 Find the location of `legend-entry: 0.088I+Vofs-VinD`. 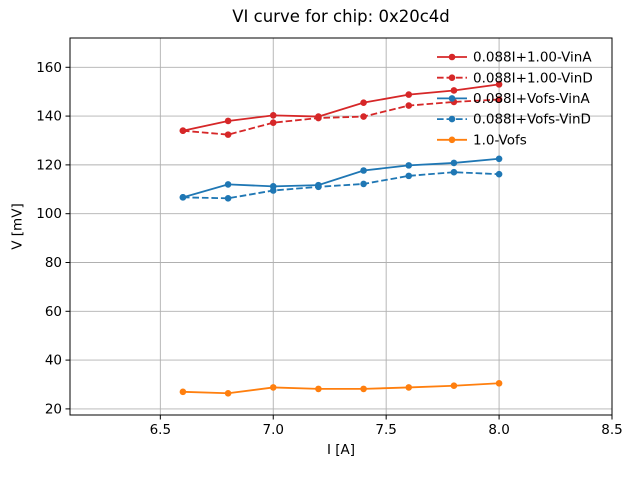

legend-entry: 0.088I+Vofs-VinD is located at coordinates (514, 120).